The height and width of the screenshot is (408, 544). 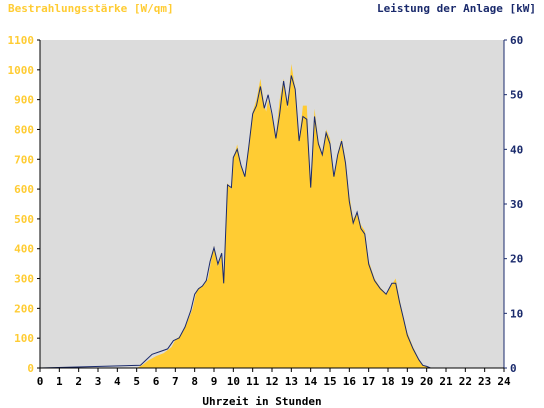 I want to click on x-tick-label: 16, so click(x=350, y=381).